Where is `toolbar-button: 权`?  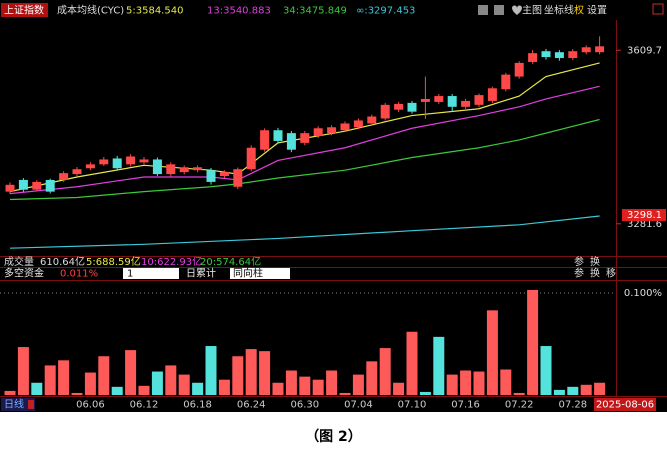 toolbar-button: 权 is located at coordinates (579, 10).